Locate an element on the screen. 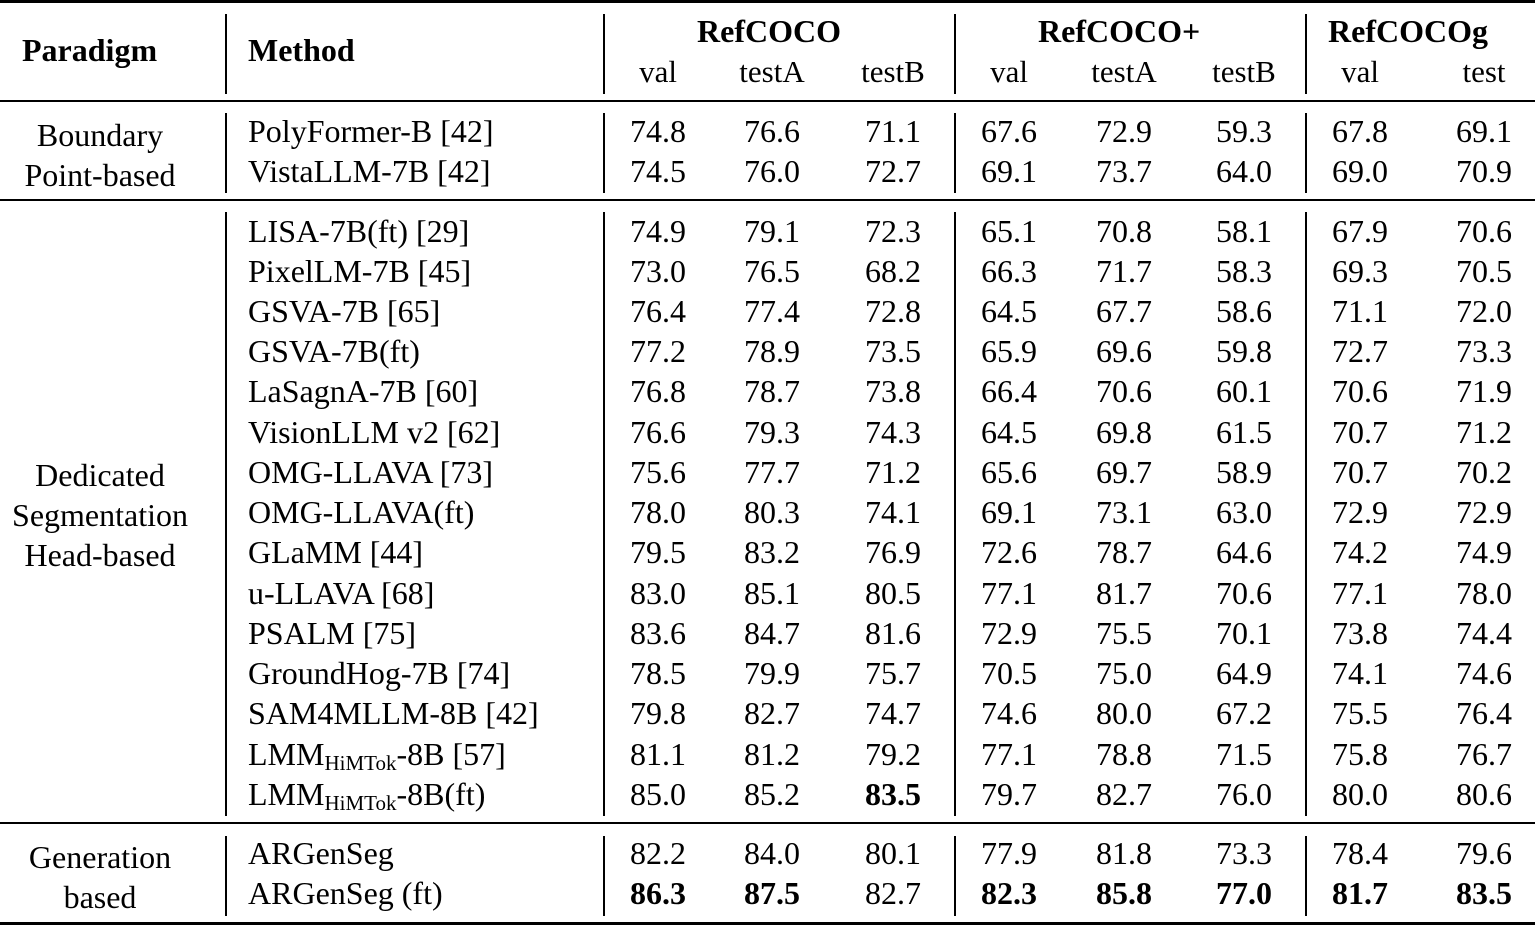 This screenshot has height=927, width=1535. value-cell: 77.1 is located at coordinates (1009, 593).